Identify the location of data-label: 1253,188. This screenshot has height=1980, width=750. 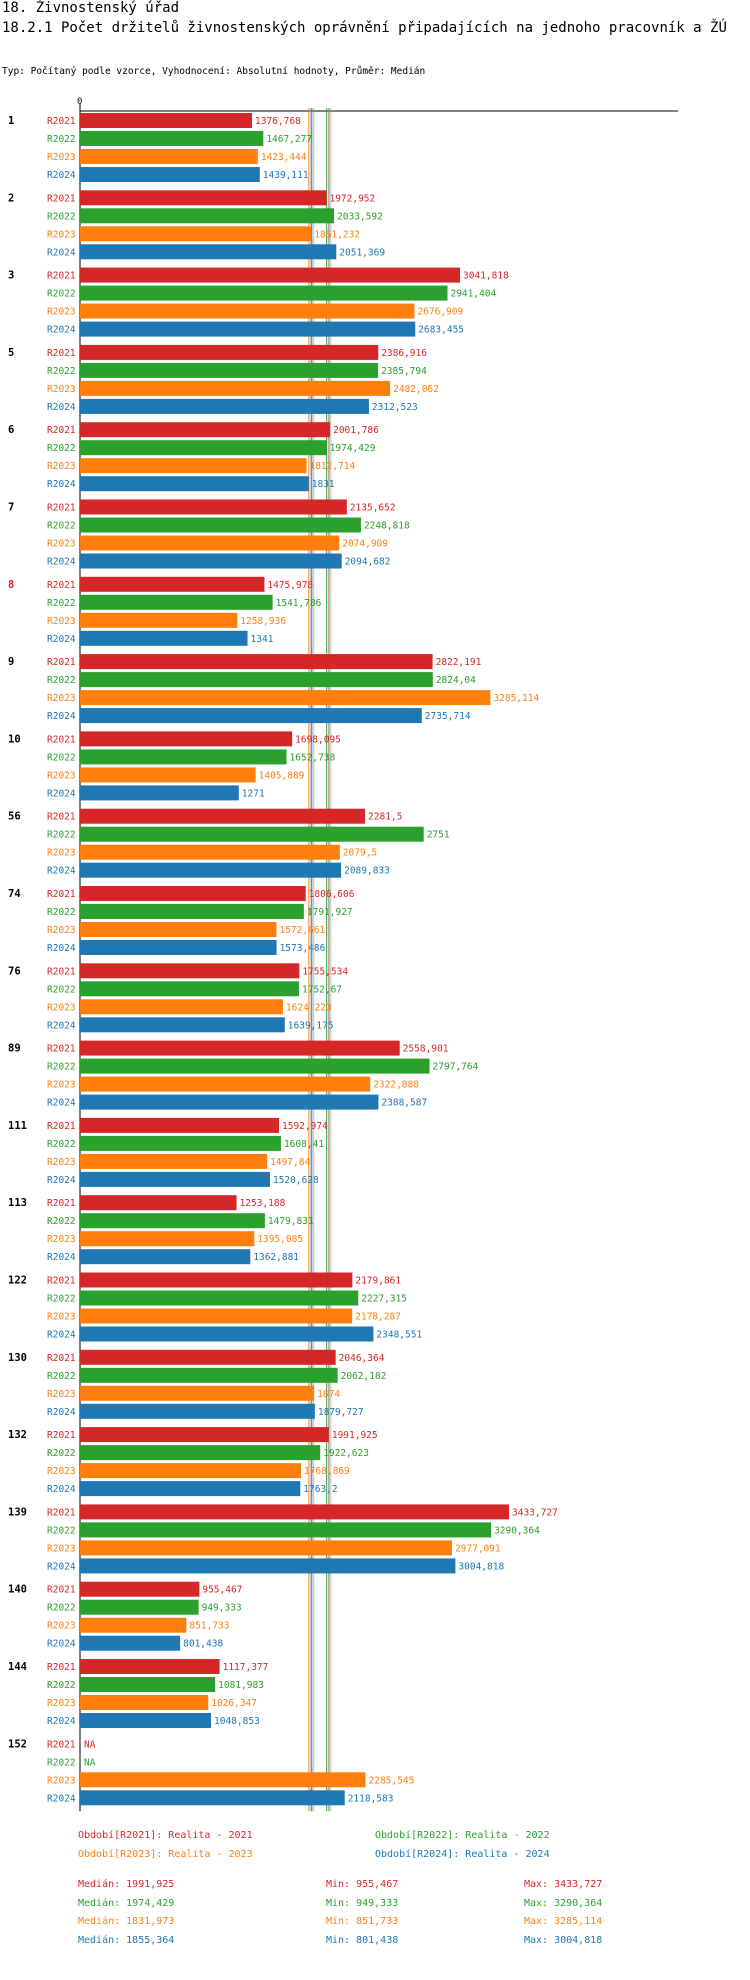
(263, 1203).